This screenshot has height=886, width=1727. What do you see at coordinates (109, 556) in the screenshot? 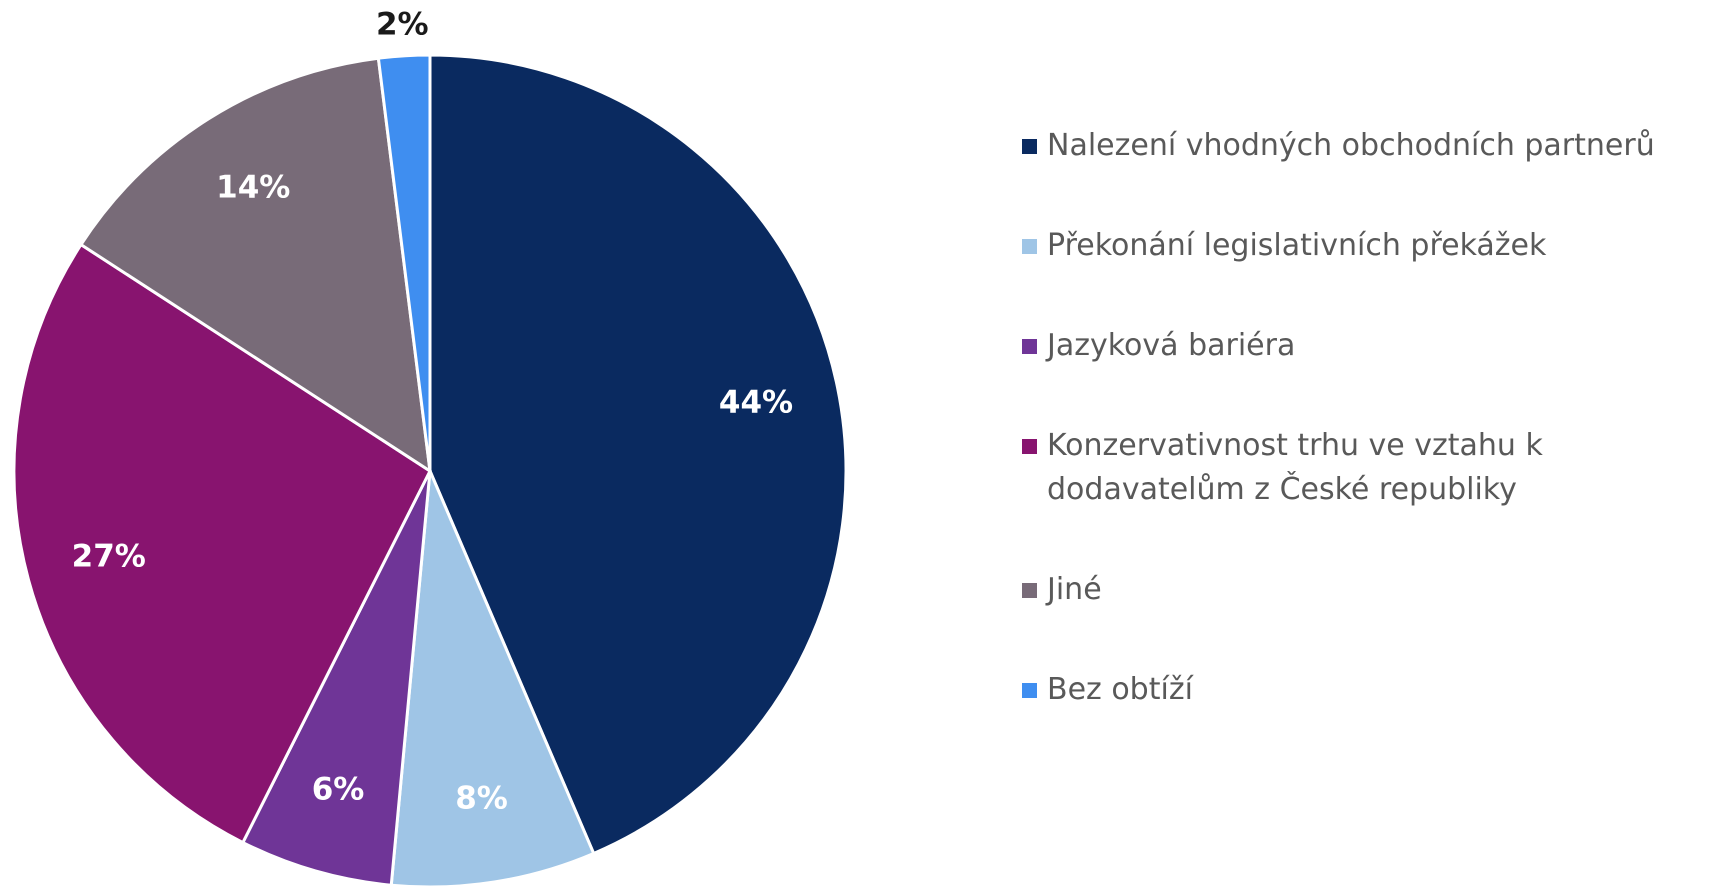
I see `value-label: 27%` at bounding box center [109, 556].